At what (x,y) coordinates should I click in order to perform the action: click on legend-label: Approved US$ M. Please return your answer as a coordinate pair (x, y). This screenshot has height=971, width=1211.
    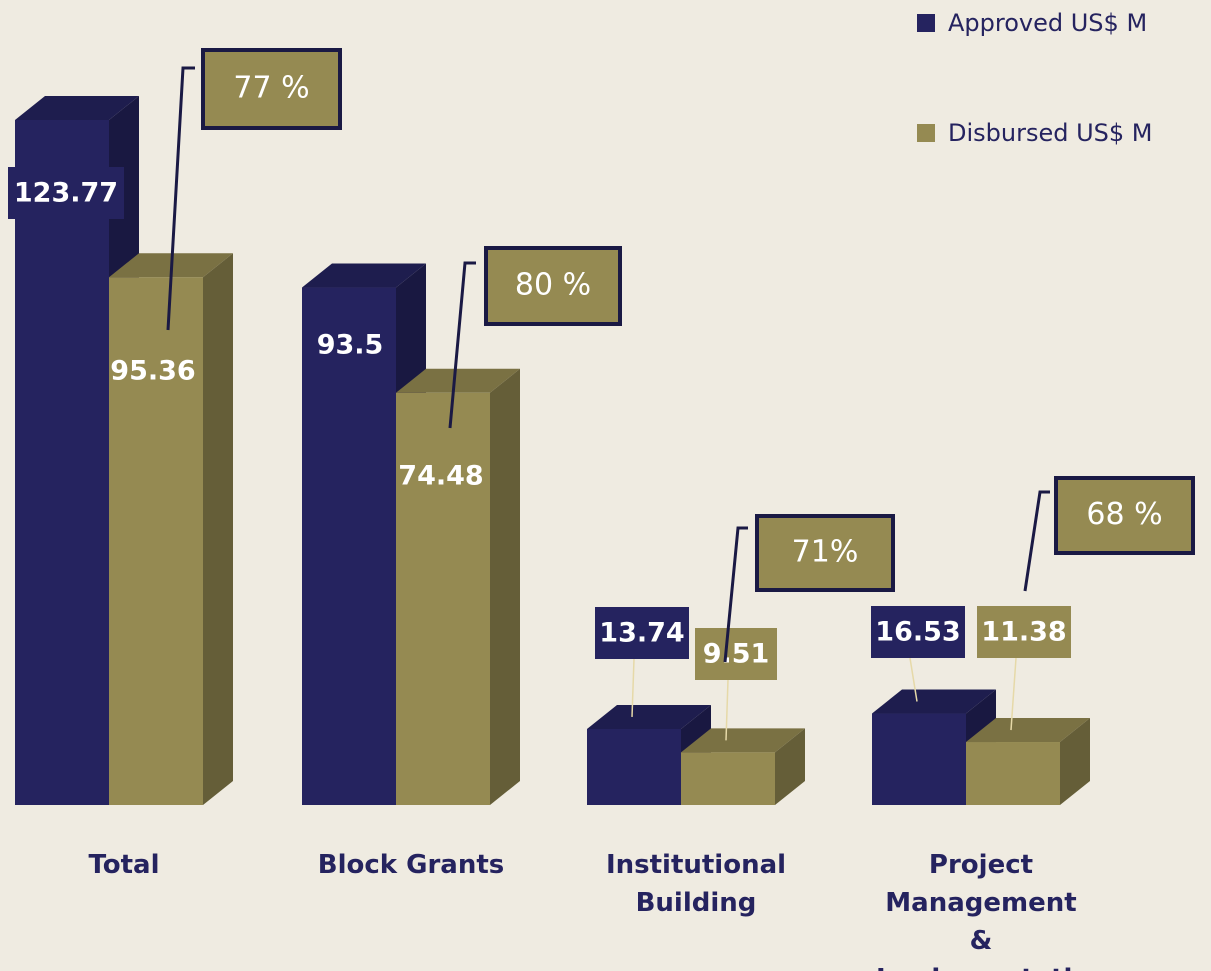
    Looking at the image, I should click on (1047, 23).